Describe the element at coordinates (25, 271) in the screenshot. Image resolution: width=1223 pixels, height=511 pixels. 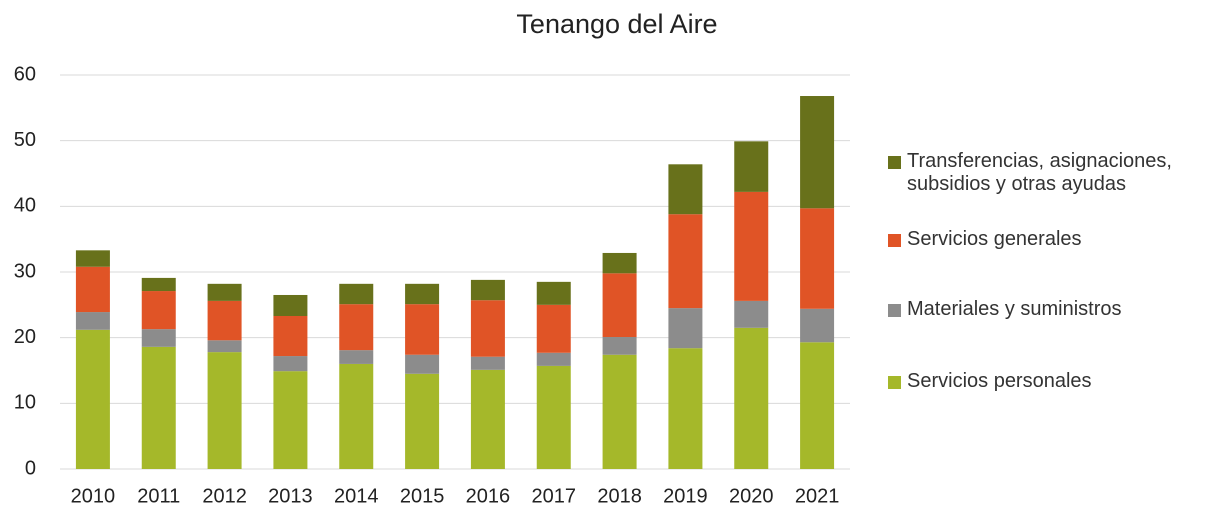
I see `y-tick-label: 30` at that location.